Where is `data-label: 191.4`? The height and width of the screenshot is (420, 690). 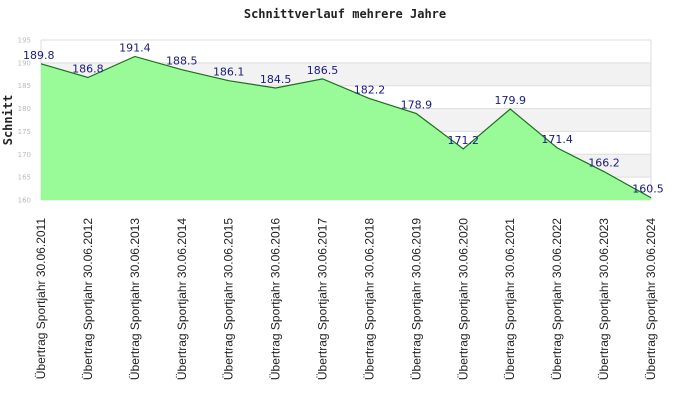 data-label: 191.4 is located at coordinates (135, 47).